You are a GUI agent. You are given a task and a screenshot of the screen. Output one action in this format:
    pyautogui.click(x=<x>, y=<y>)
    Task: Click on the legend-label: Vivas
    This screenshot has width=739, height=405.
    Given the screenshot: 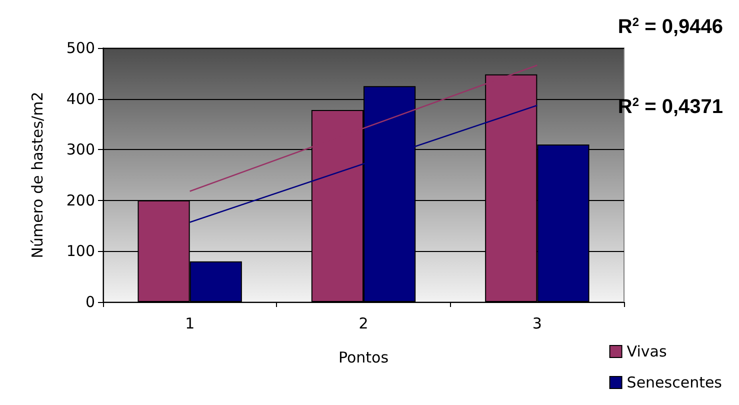 What is the action you would take?
    pyautogui.click(x=646, y=351)
    